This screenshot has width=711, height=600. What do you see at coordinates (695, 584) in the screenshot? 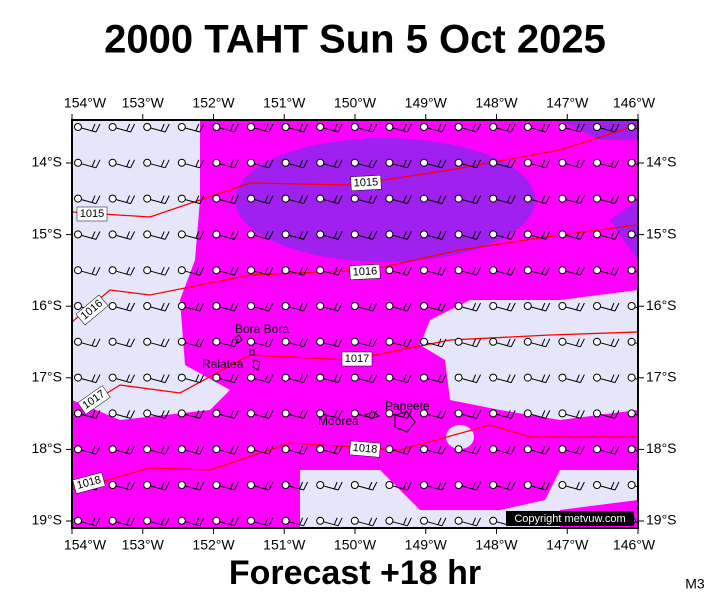
I see `model-label: M3` at bounding box center [695, 584].